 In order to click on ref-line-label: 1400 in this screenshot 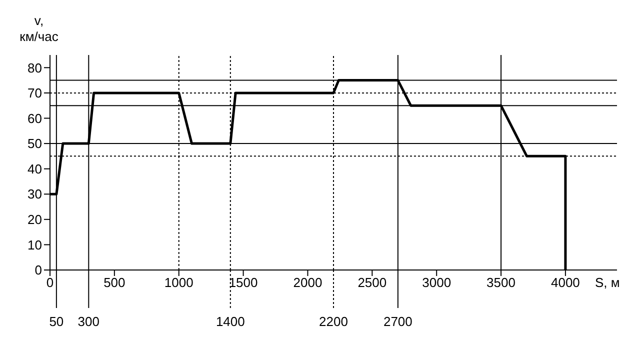, I will do `click(230, 321)`.